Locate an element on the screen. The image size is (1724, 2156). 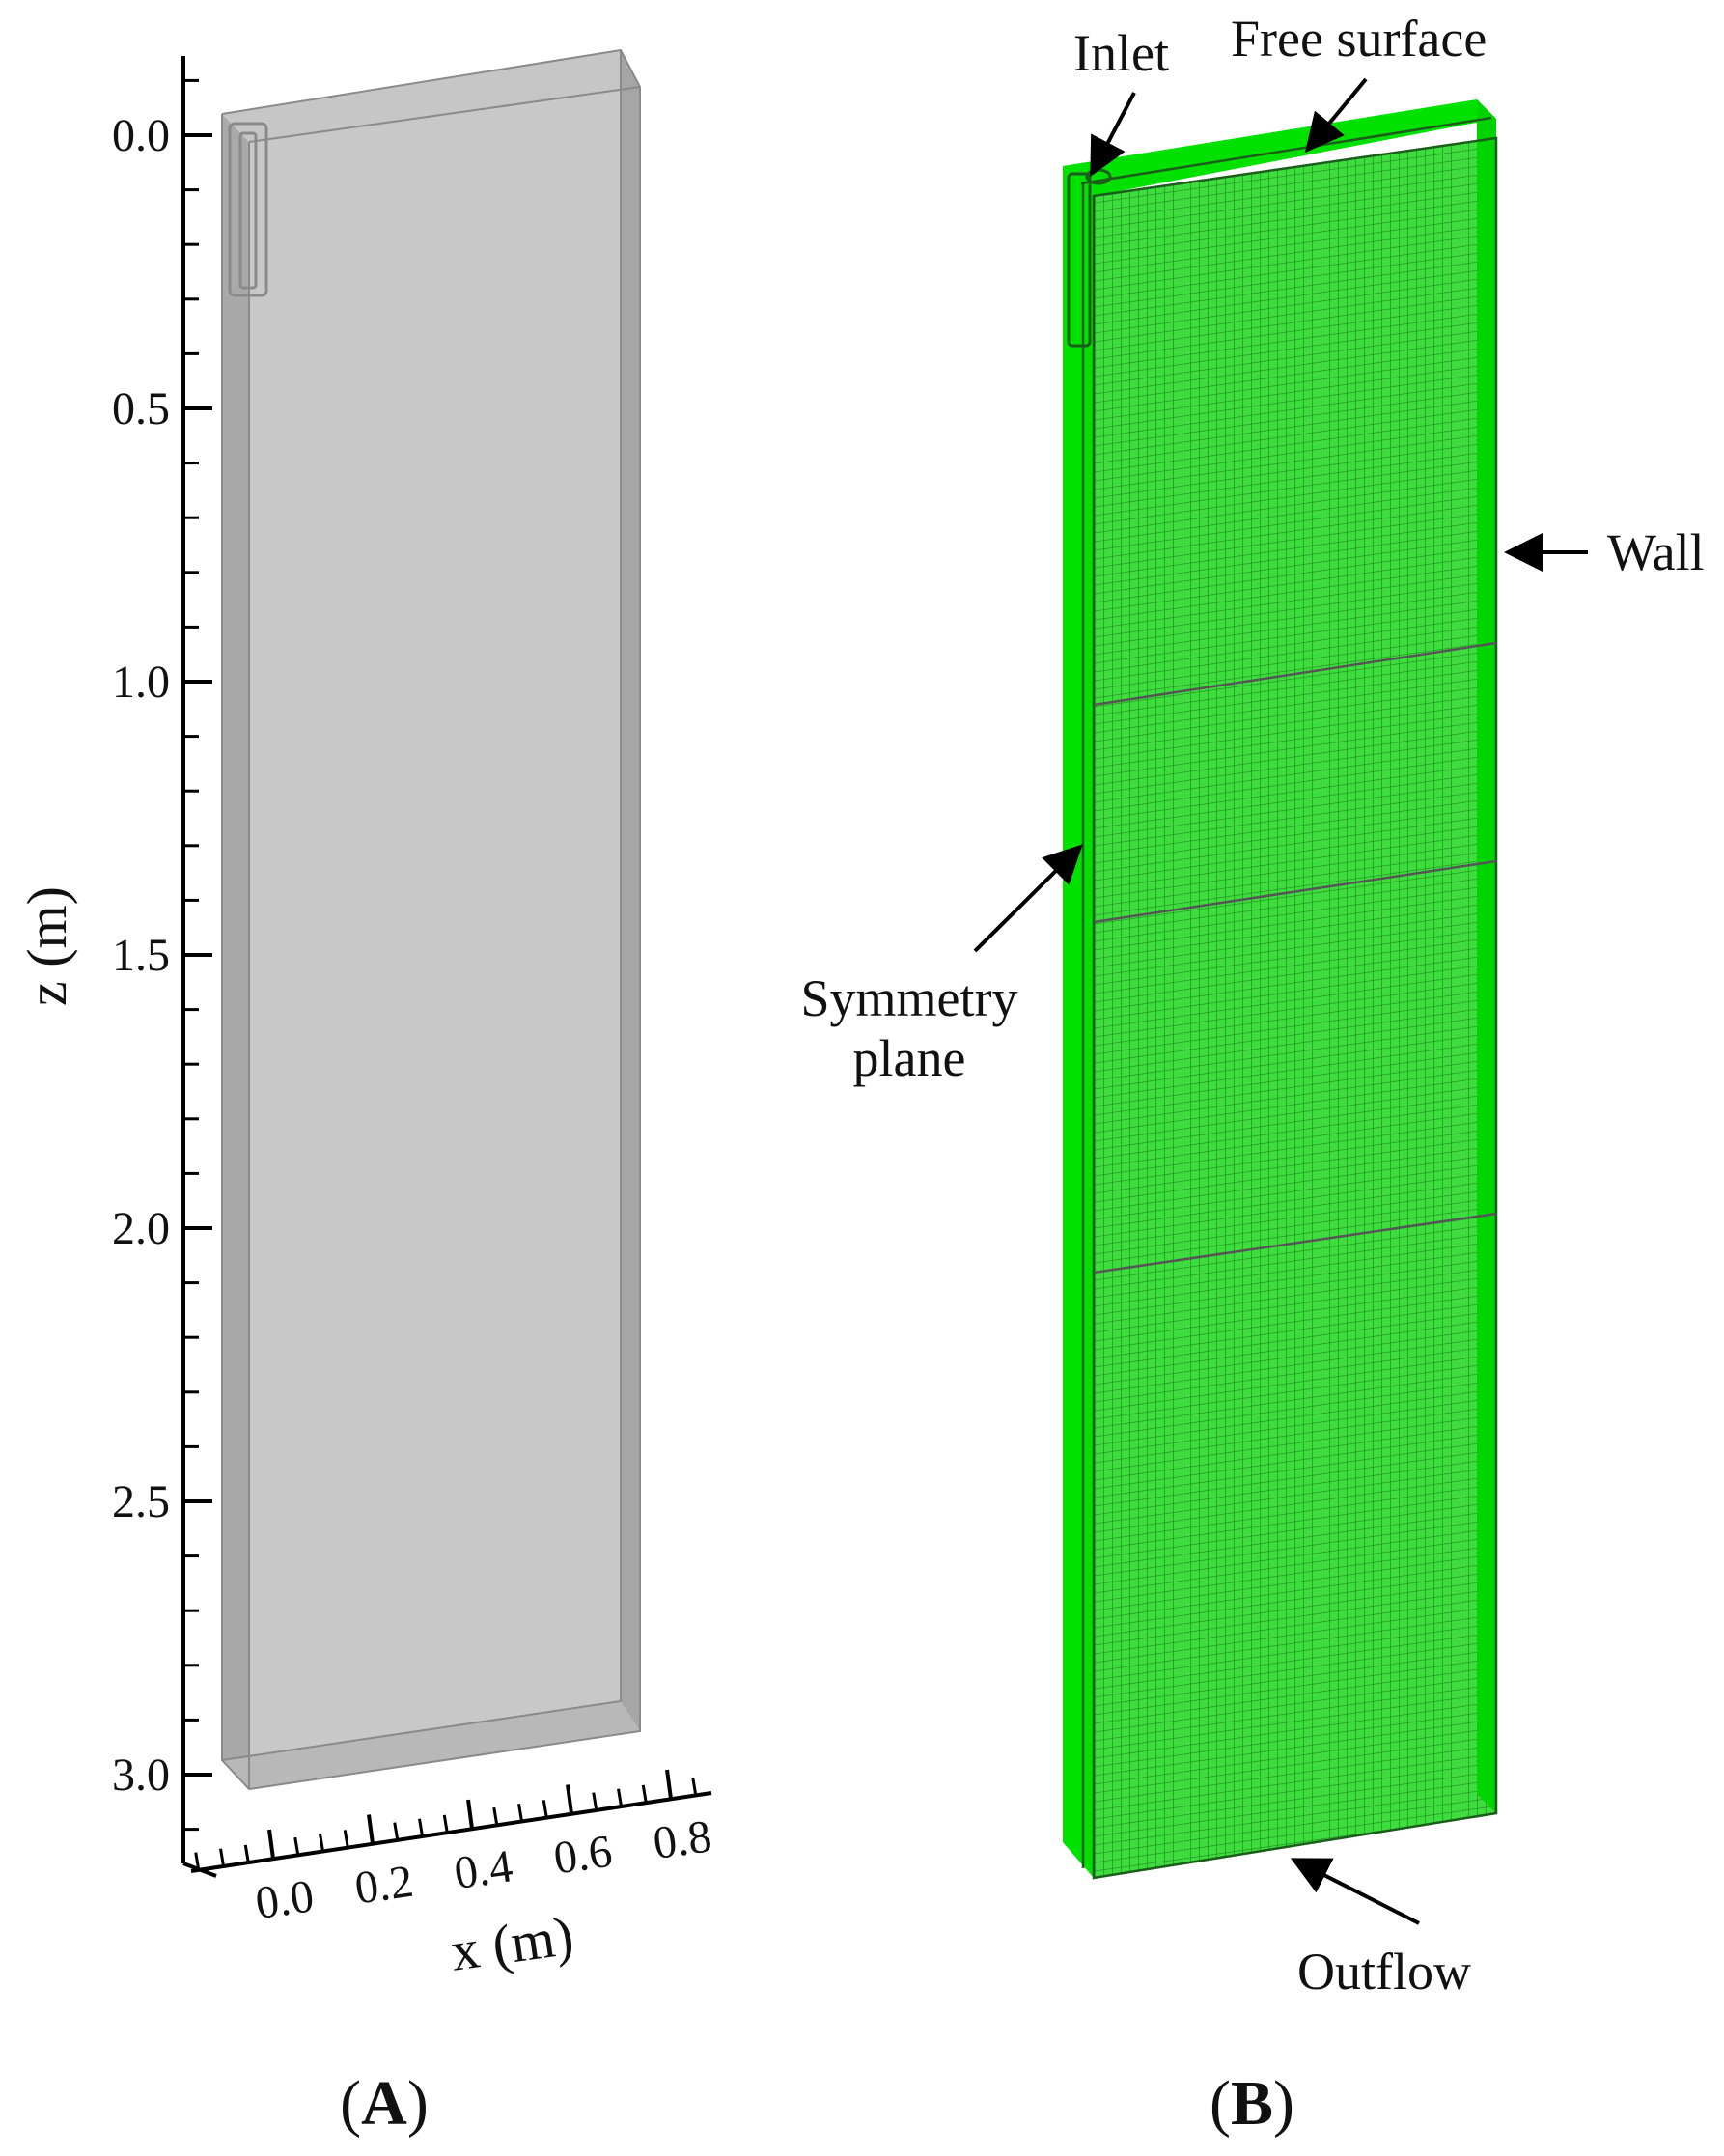
z-tick-label: 0.5 is located at coordinates (141, 409).